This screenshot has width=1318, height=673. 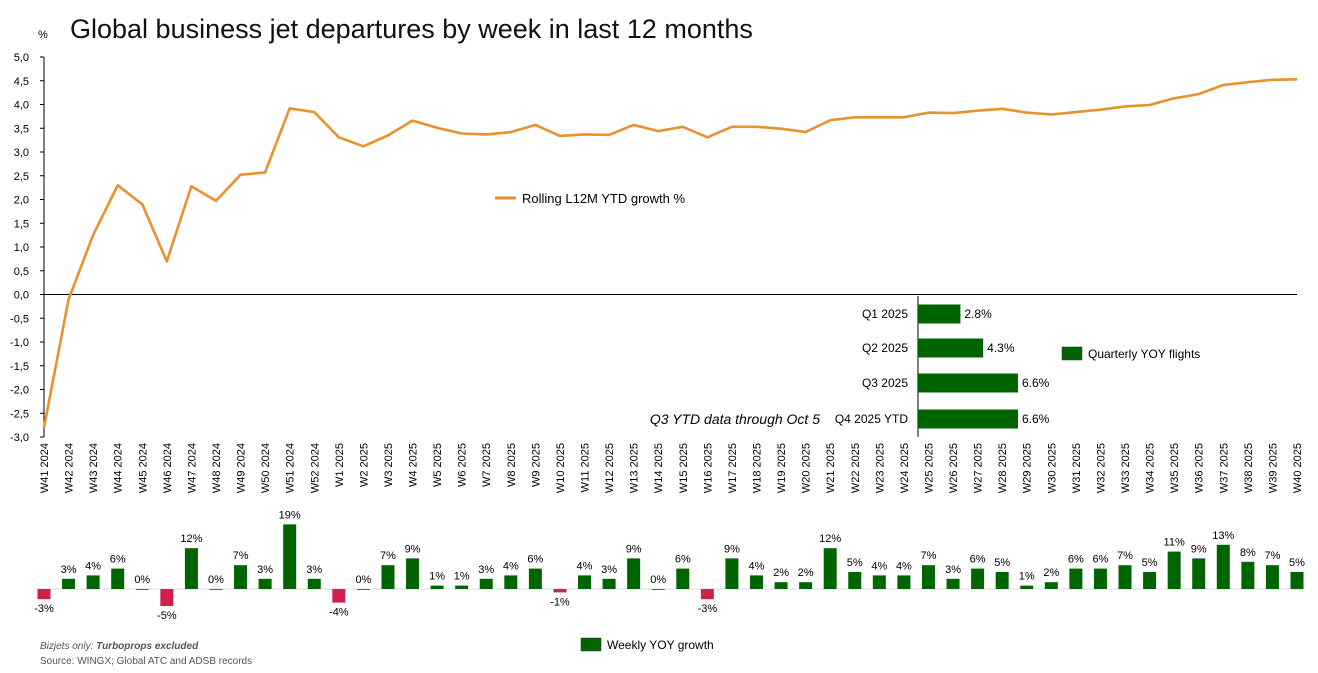 What do you see at coordinates (929, 468) in the screenshot?
I see `x-tick-label: W25 2025` at bounding box center [929, 468].